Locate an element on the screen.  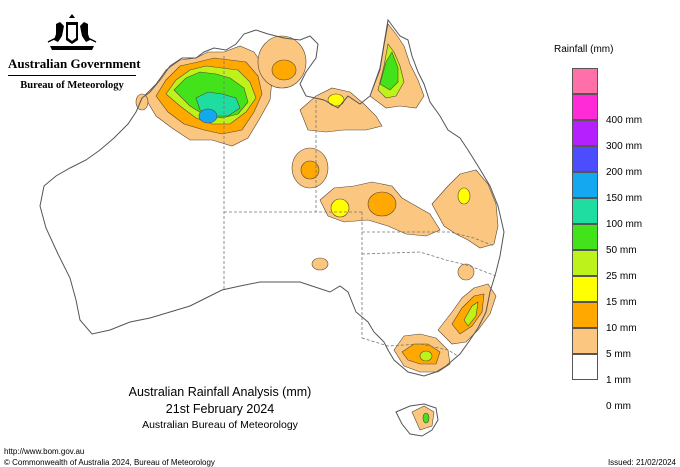
rain-central-10mm is located at coordinates (340, 208).